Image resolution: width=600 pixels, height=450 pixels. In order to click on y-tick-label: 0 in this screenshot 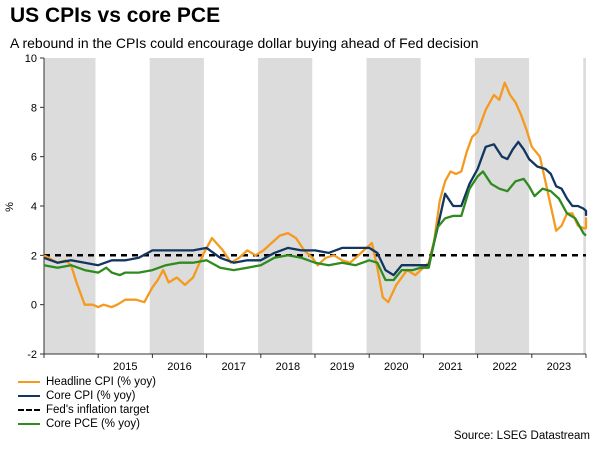, I will do `click(34, 306)`.